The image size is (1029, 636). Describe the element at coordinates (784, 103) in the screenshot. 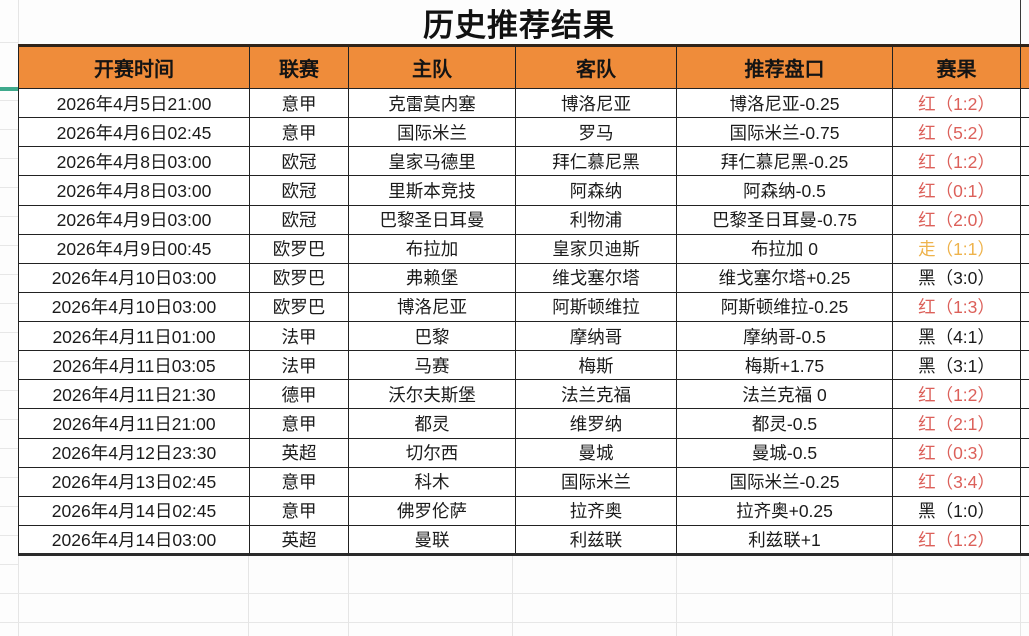

I see `handicap-cell: 博洛尼亚-0.25` at that location.